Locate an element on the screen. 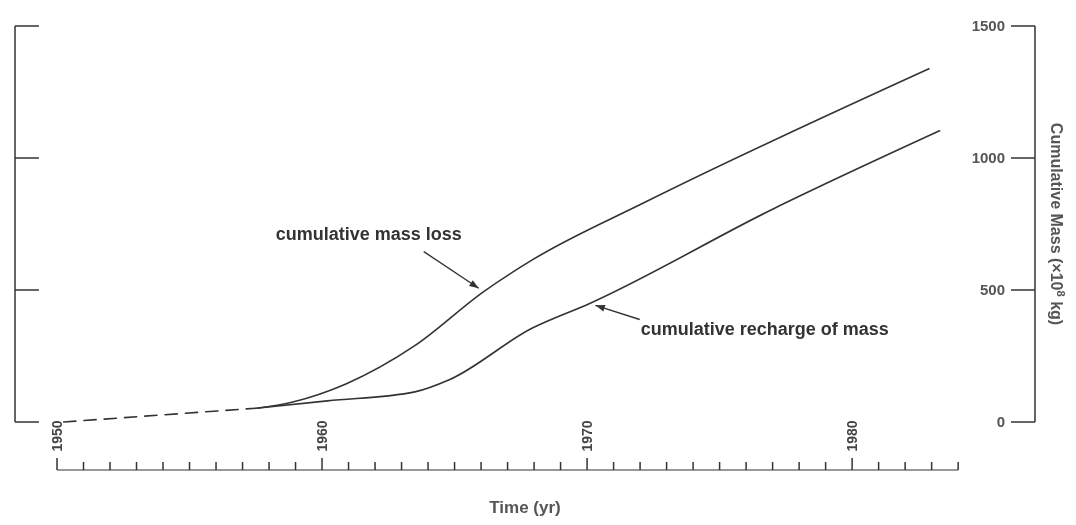 The height and width of the screenshot is (525, 1076). text: cumulative recharge of mass is located at coordinates (764, 329).